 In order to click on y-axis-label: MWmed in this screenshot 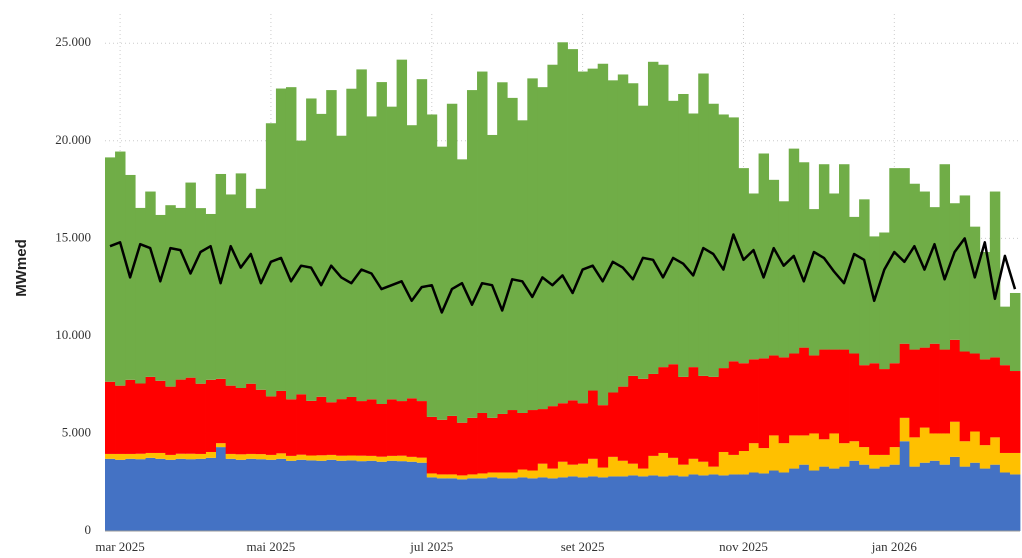, I will do `click(21, 268)`.